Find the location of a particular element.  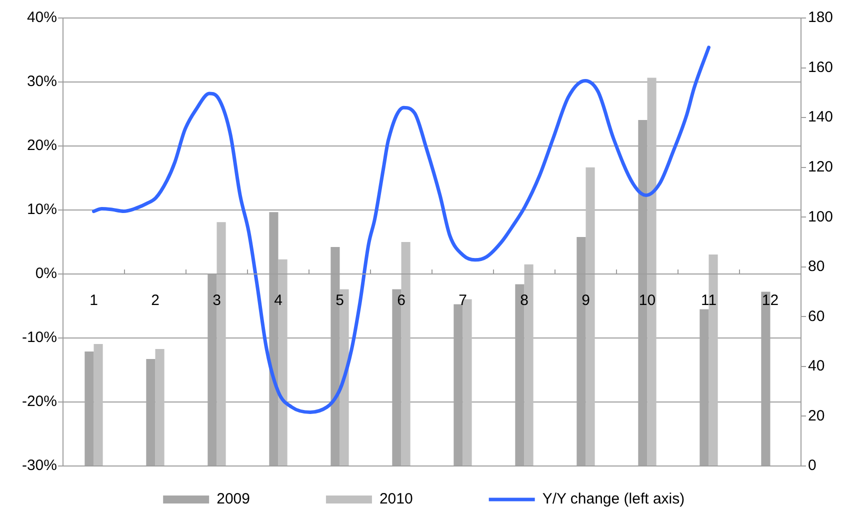

y-tick-label: -20% is located at coordinates (39, 401).